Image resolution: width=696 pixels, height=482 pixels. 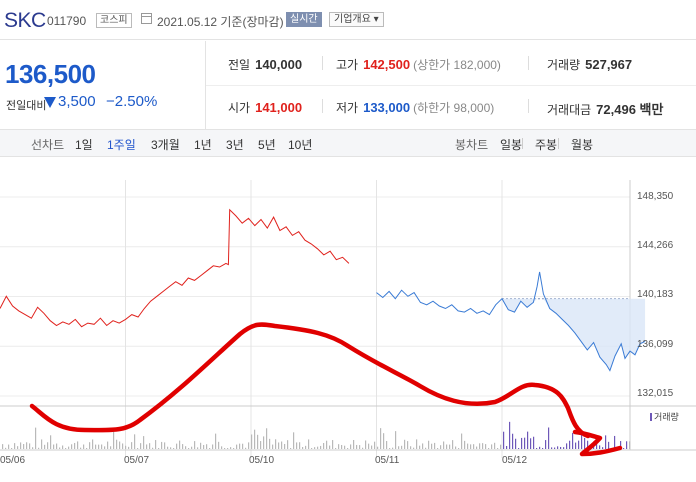 I want to click on trade-value: 거래대금 72,496 백만, so click(x=605, y=108).